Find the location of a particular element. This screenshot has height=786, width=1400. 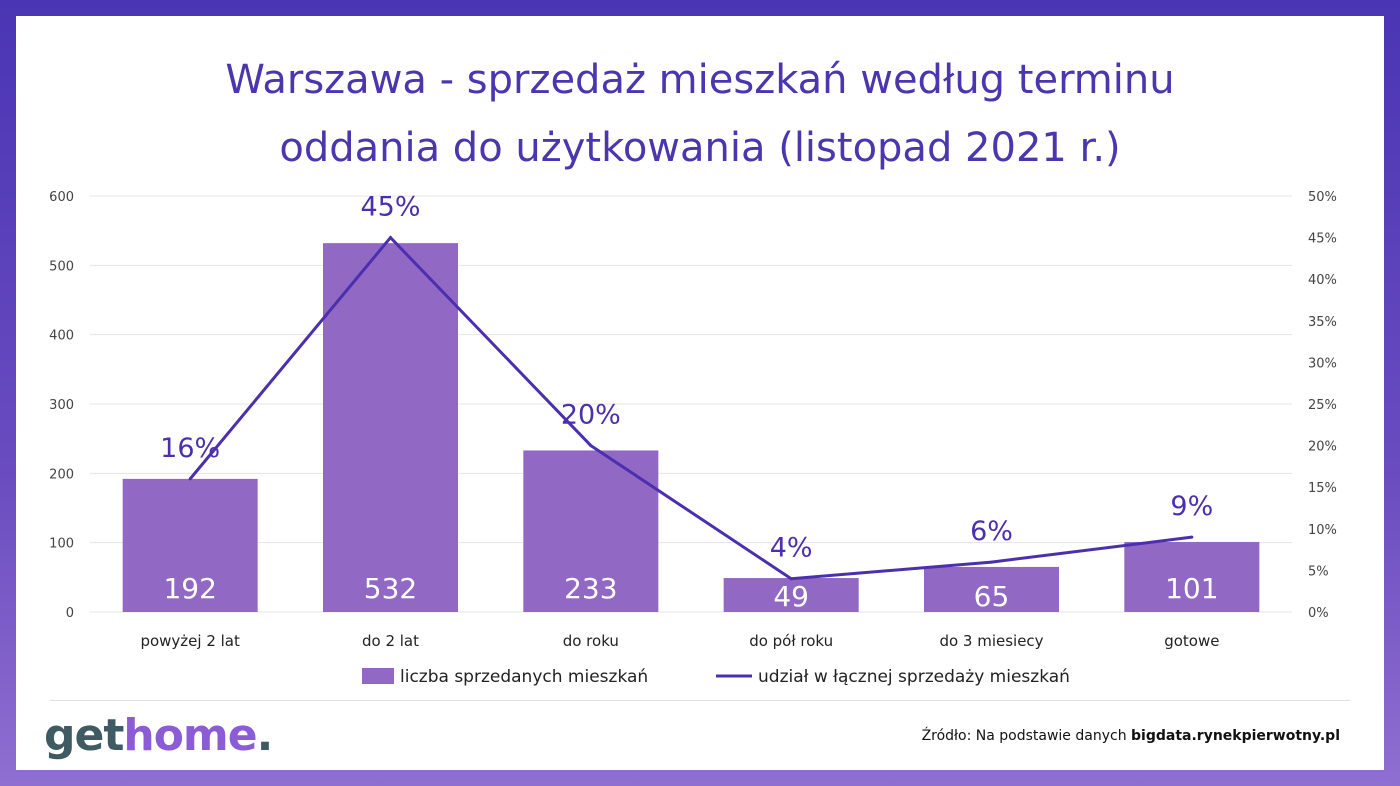

source-prefix: Źródło: Na podstawie danych is located at coordinates (1026, 736).